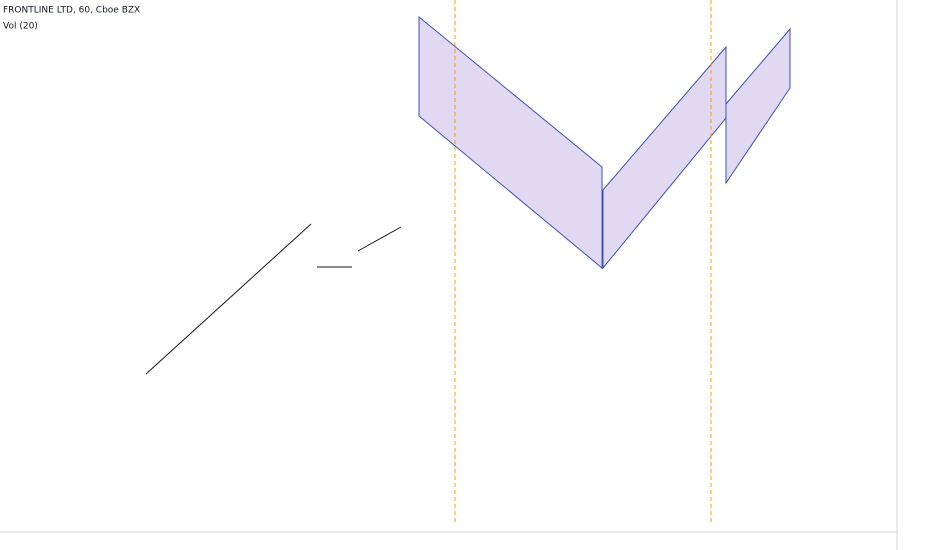  What do you see at coordinates (71, 11) in the screenshot?
I see `chart-title: FRONTLINE LTD, 60, Cboe BZX` at bounding box center [71, 11].